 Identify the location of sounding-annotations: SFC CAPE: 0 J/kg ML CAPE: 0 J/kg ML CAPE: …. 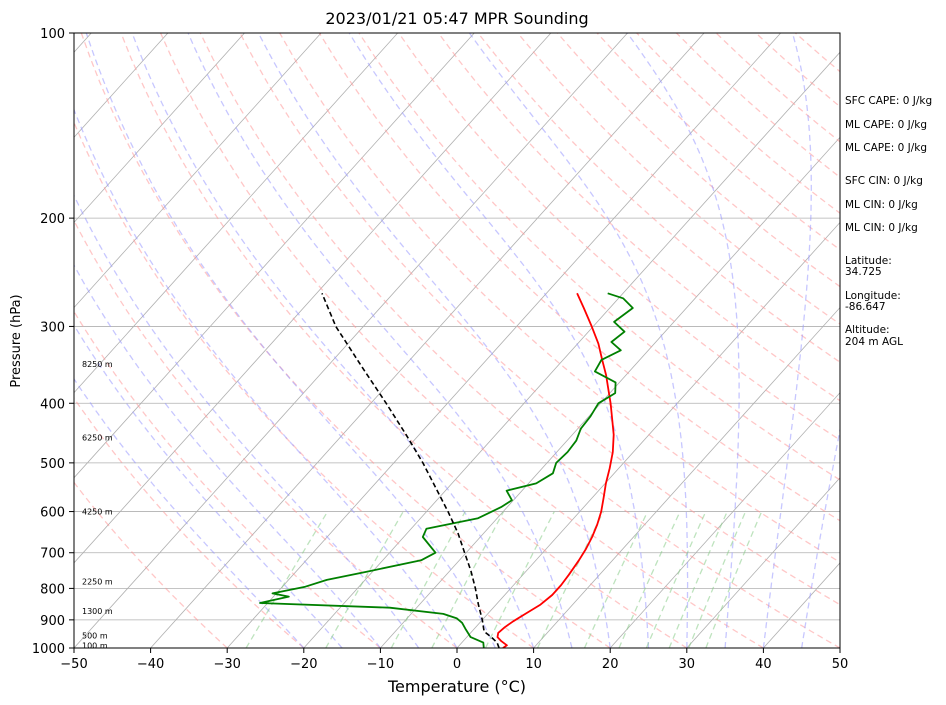
(888, 221).